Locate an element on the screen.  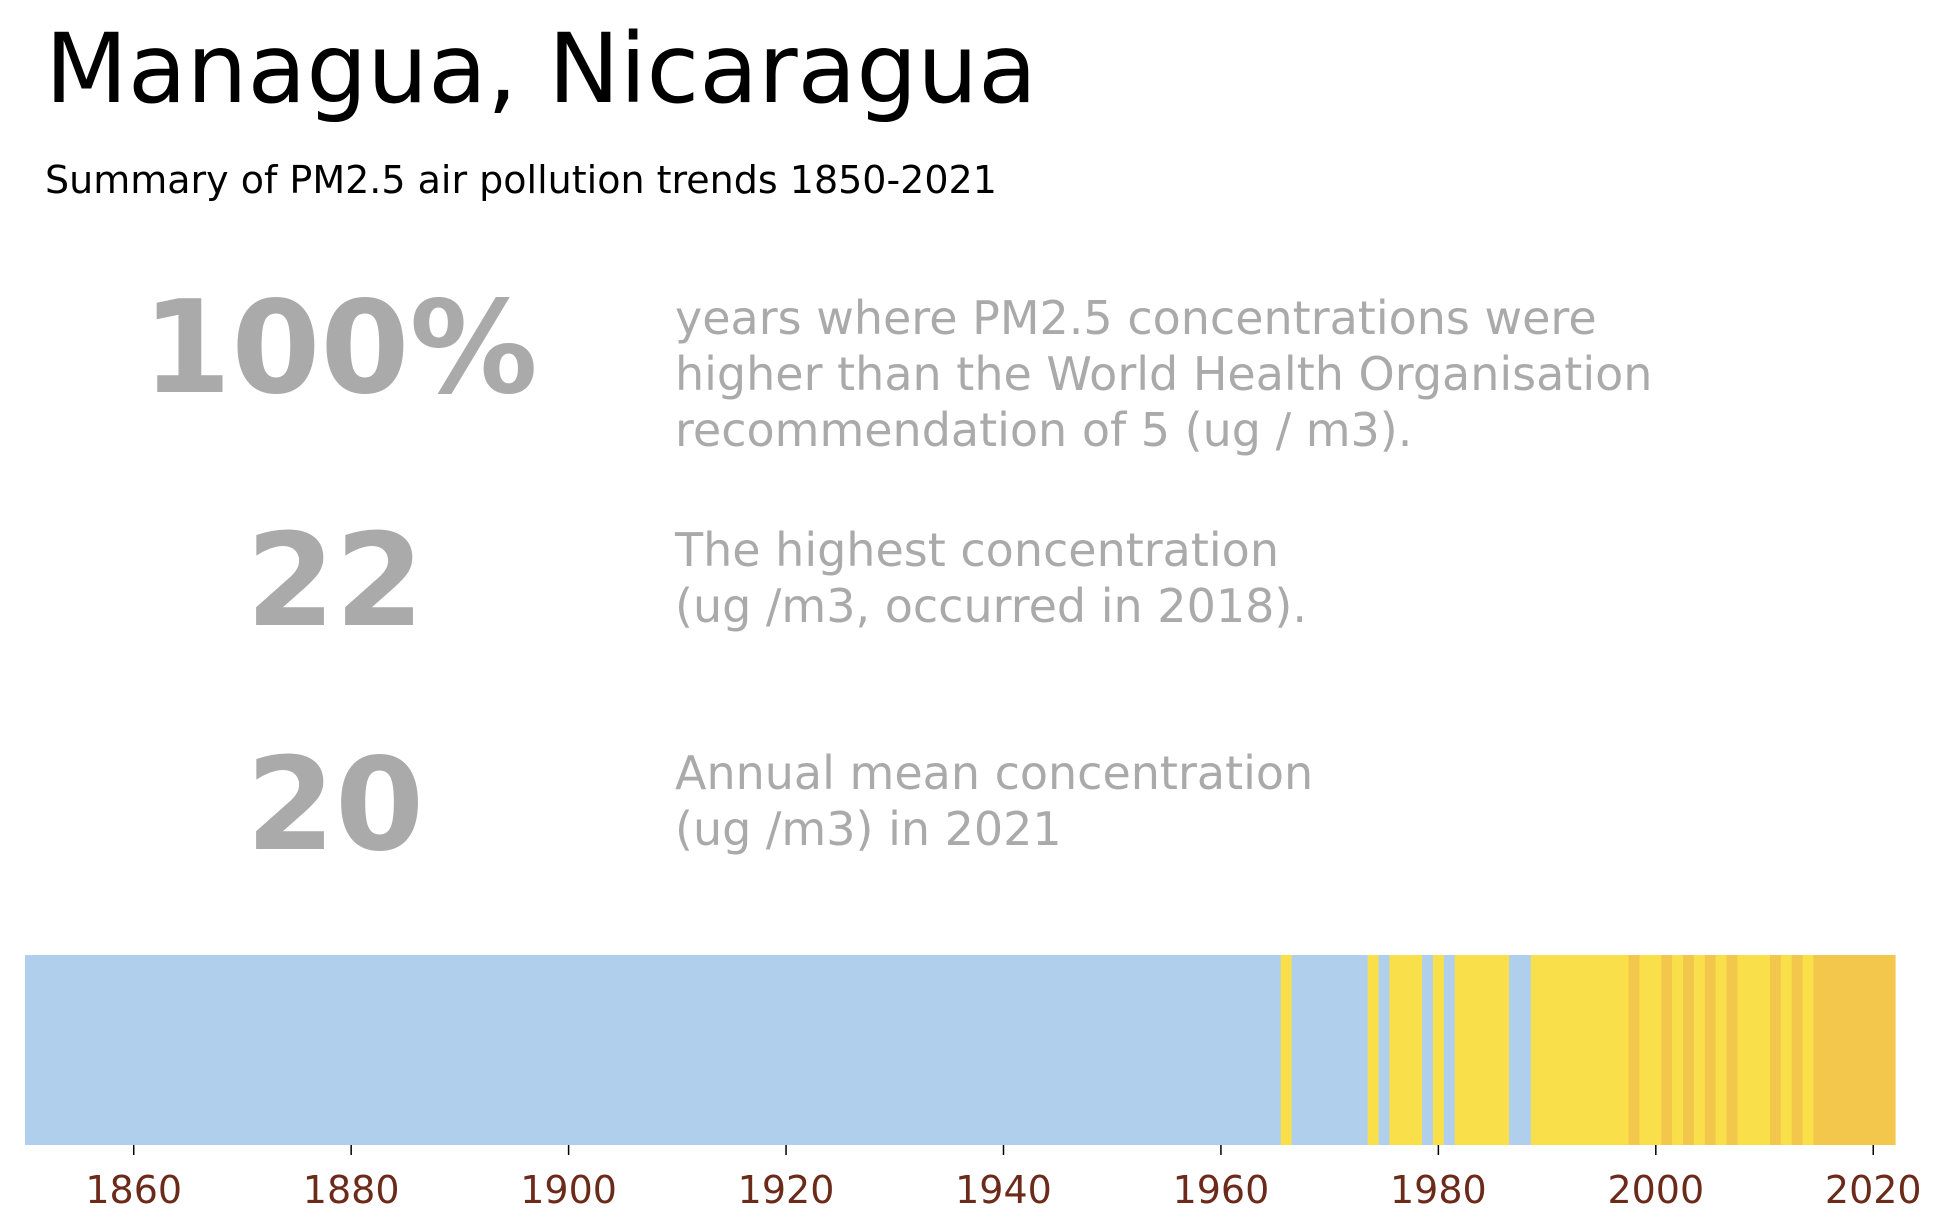
x-tick-label: 2000 is located at coordinates (1655, 1190).